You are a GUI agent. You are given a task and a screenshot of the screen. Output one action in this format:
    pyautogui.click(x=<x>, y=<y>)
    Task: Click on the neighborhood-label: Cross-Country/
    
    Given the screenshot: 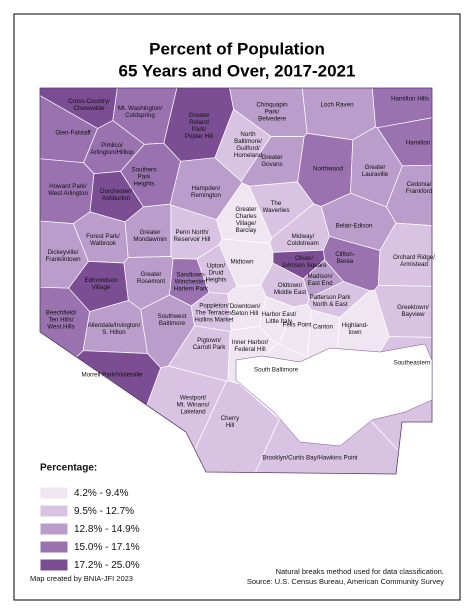 What is the action you would take?
    pyautogui.click(x=89, y=101)
    